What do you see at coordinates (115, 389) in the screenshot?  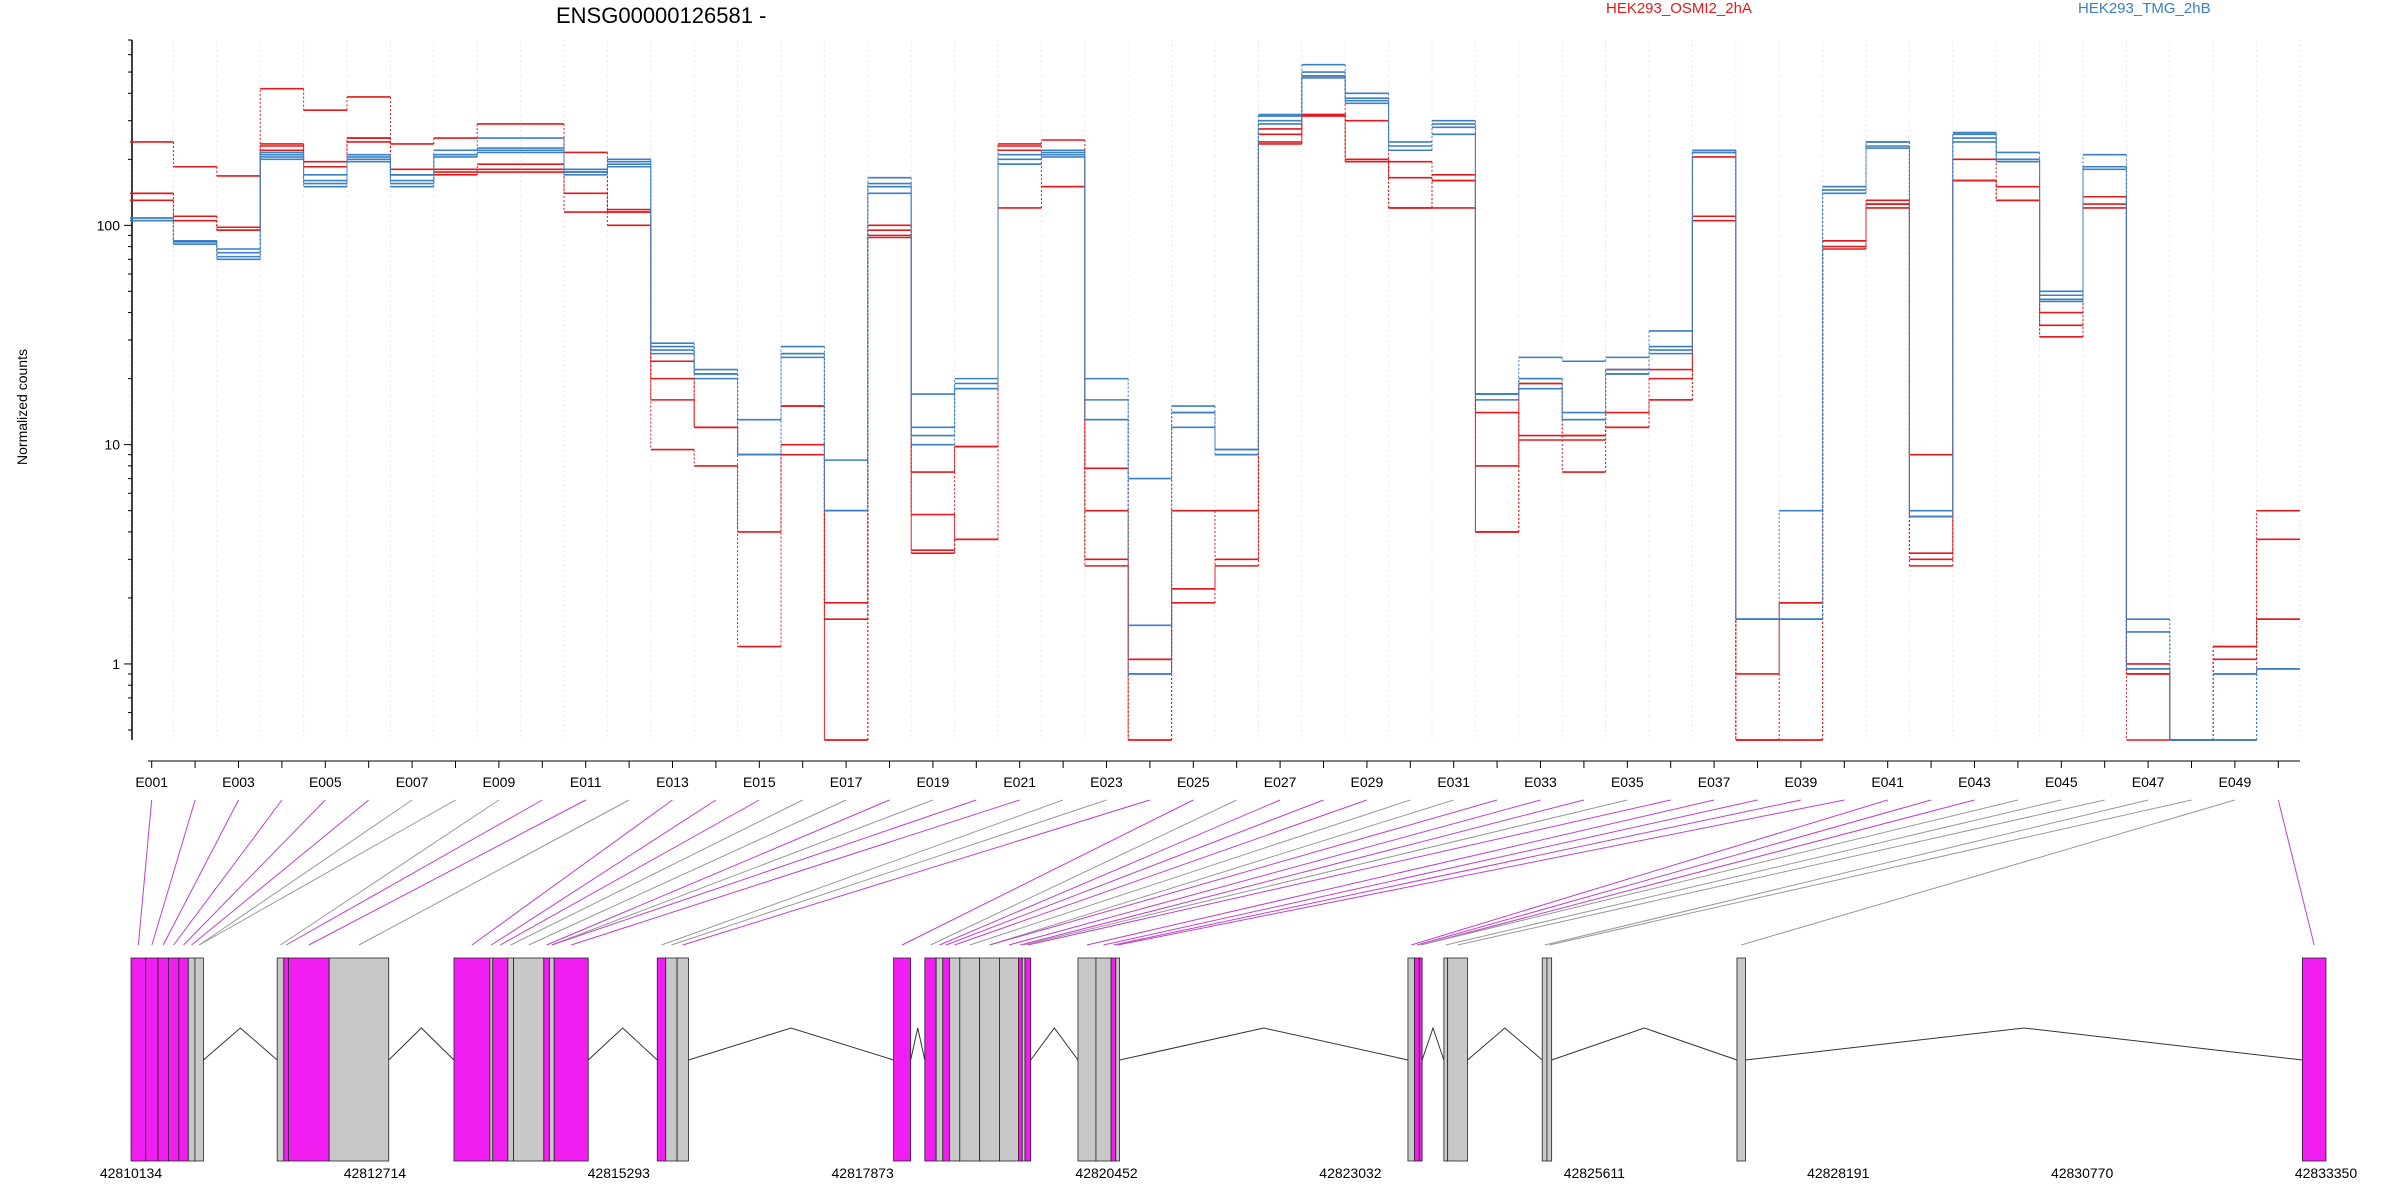 I see `y-axis: 1 10 100` at bounding box center [115, 389].